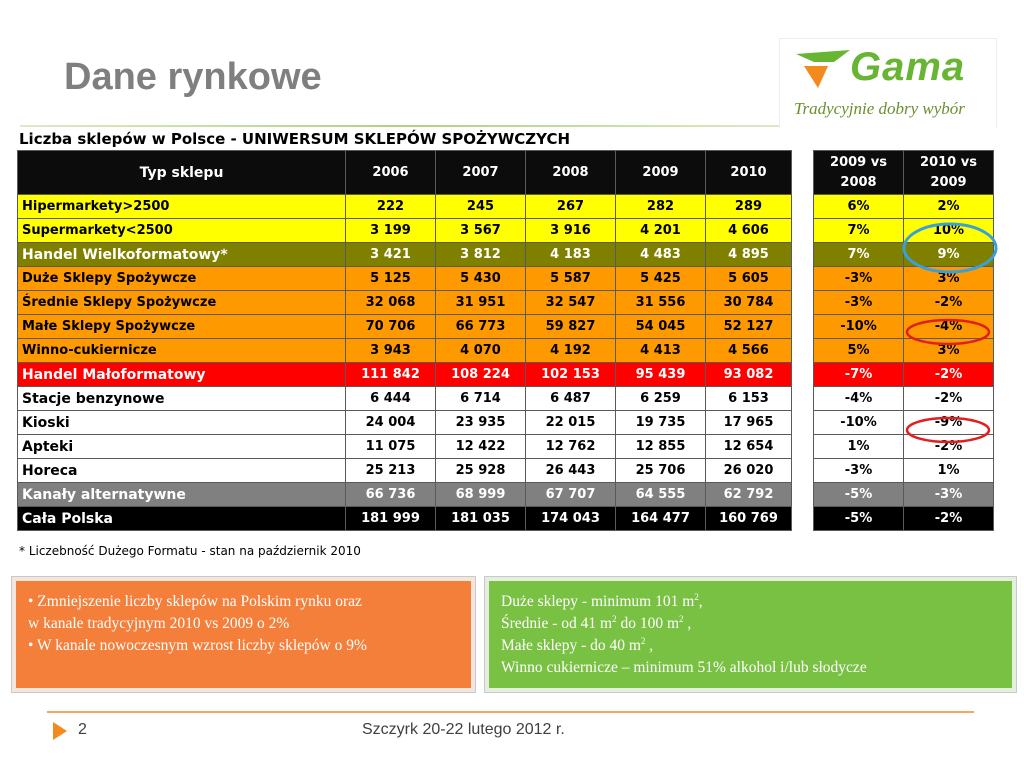 The width and height of the screenshot is (1024, 768). What do you see at coordinates (748, 350) in the screenshot?
I see `cell-value-2010: 4 566` at bounding box center [748, 350].